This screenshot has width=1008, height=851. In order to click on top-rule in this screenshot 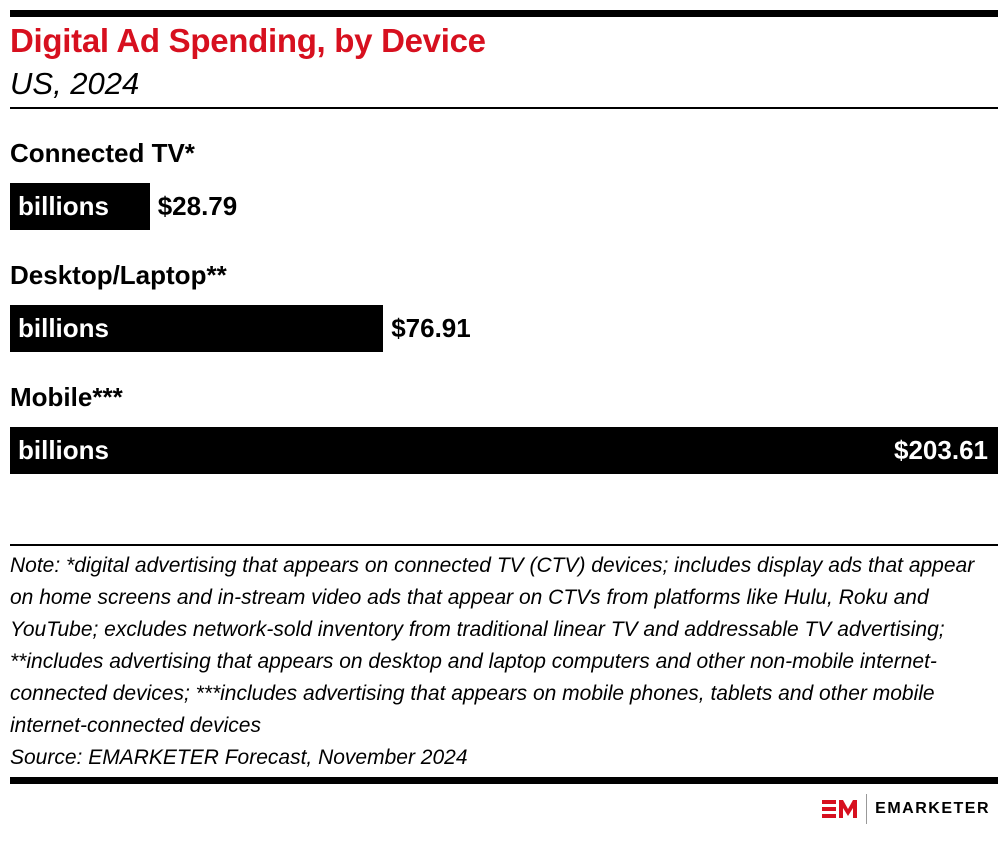, I will do `click(504, 13)`.